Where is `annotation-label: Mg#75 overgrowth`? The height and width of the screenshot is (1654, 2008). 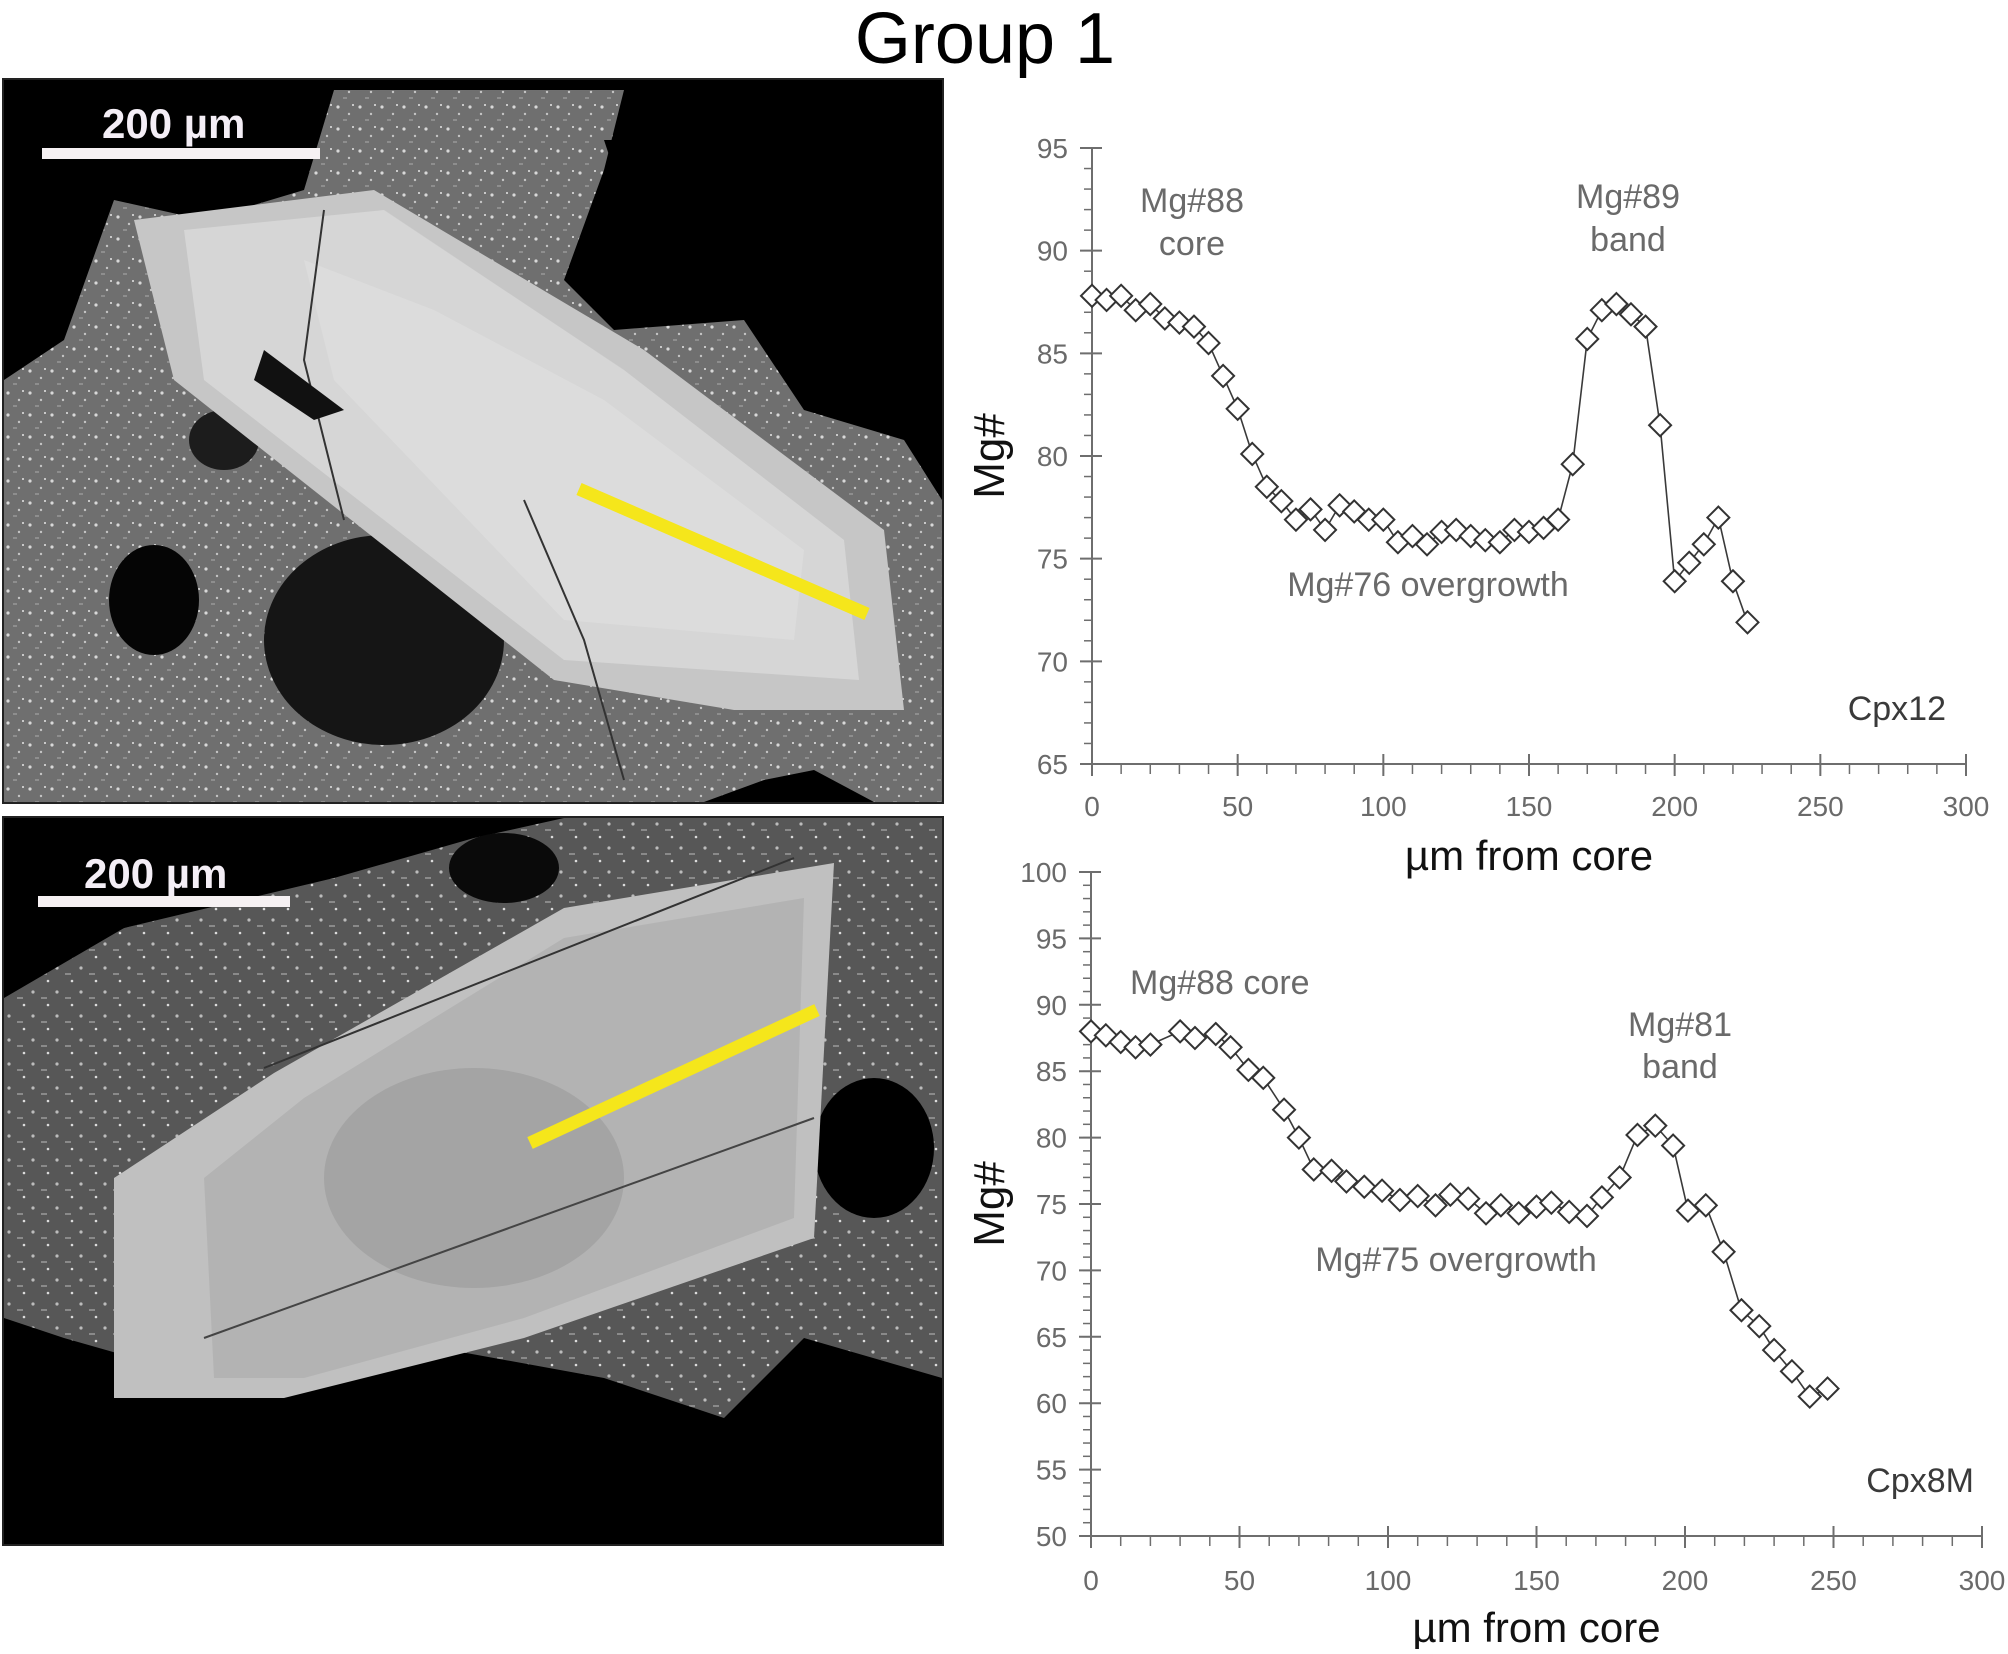
annotation-label: Mg#75 overgrowth is located at coordinates (1456, 1260).